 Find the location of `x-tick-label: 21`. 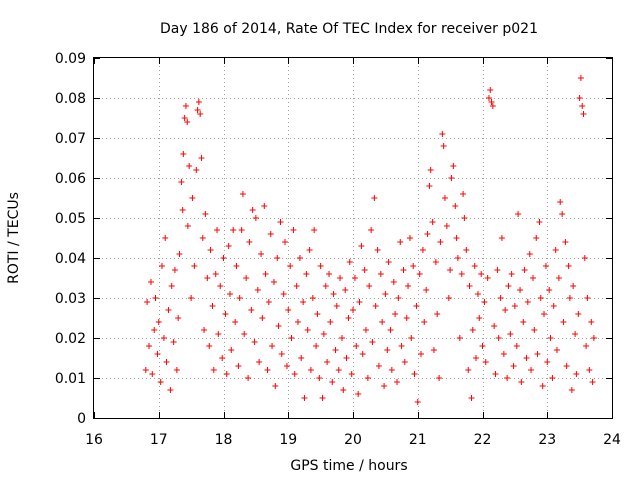

x-tick-label: 21 is located at coordinates (418, 440).